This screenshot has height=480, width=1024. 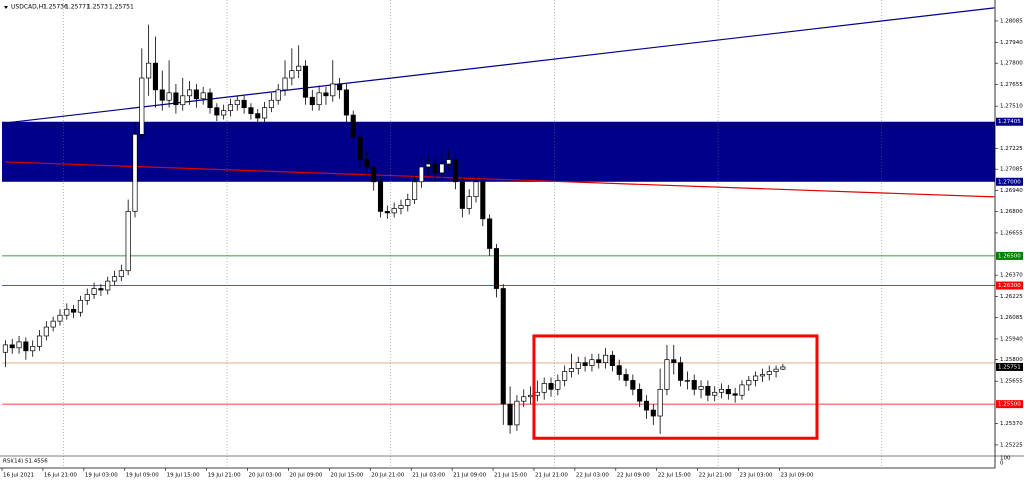 What do you see at coordinates (1011, 170) in the screenshot?
I see `y-tick-label: 1.27085` at bounding box center [1011, 170].